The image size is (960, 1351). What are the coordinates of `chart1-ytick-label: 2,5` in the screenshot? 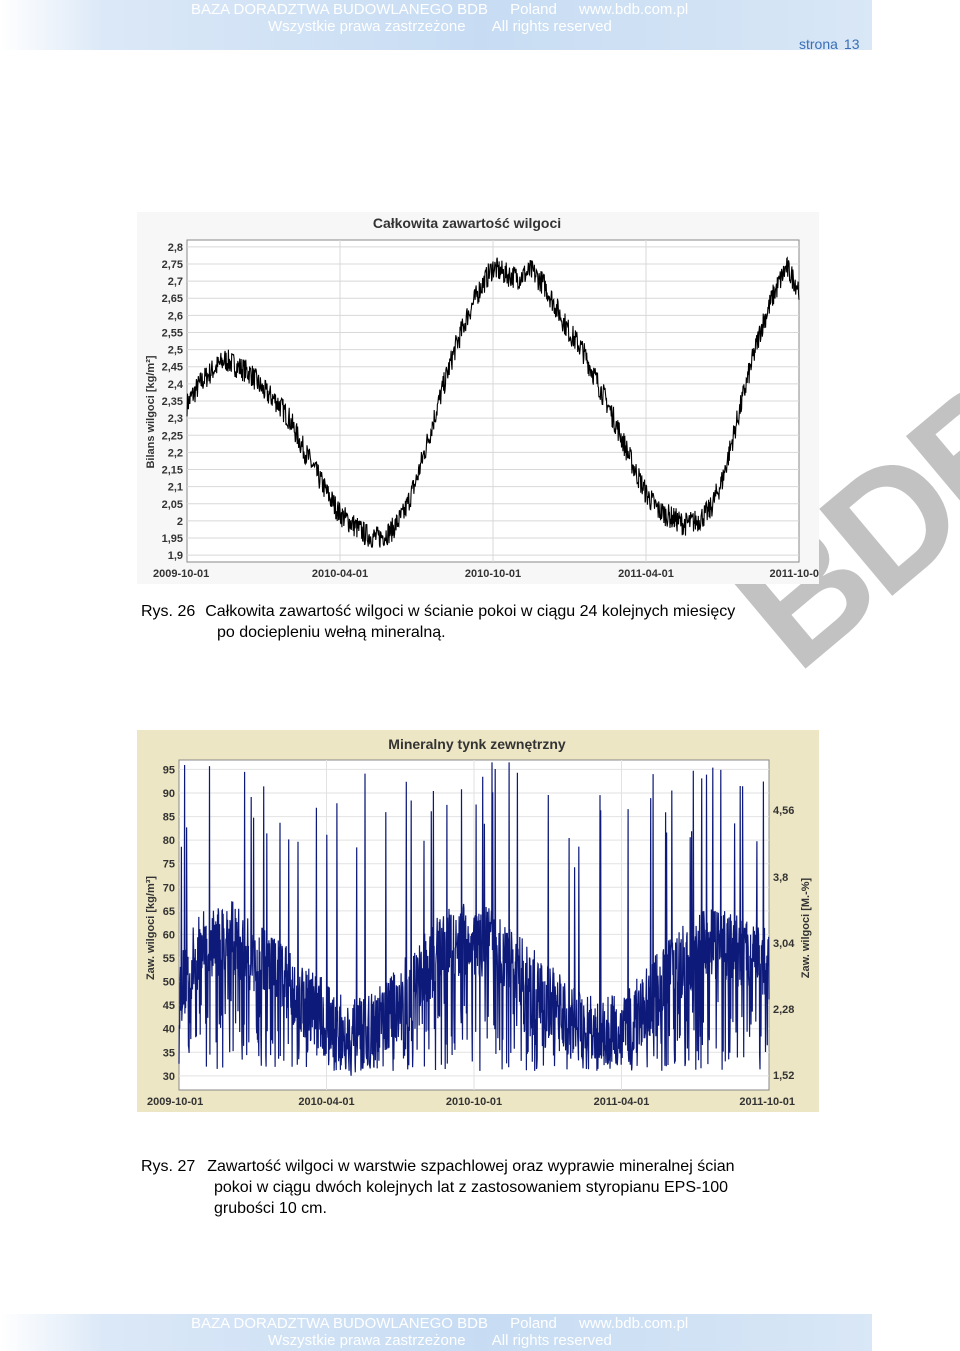 It's located at (175, 351).